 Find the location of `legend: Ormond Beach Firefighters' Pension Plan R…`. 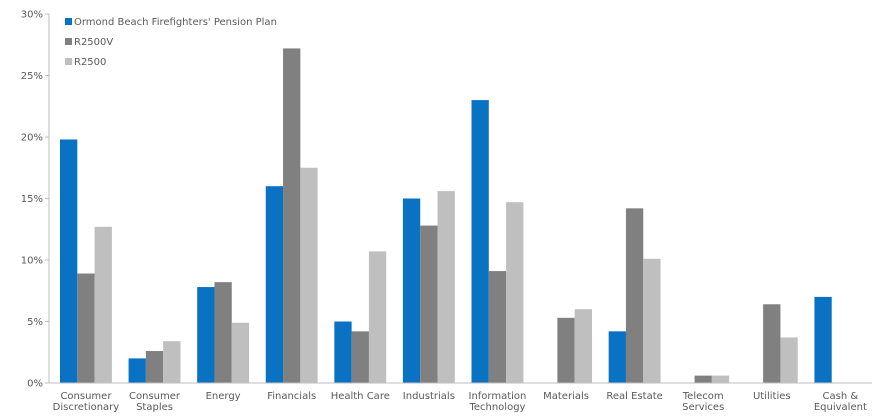

legend: Ormond Beach Firefighters' Pension Plan R… is located at coordinates (171, 42).